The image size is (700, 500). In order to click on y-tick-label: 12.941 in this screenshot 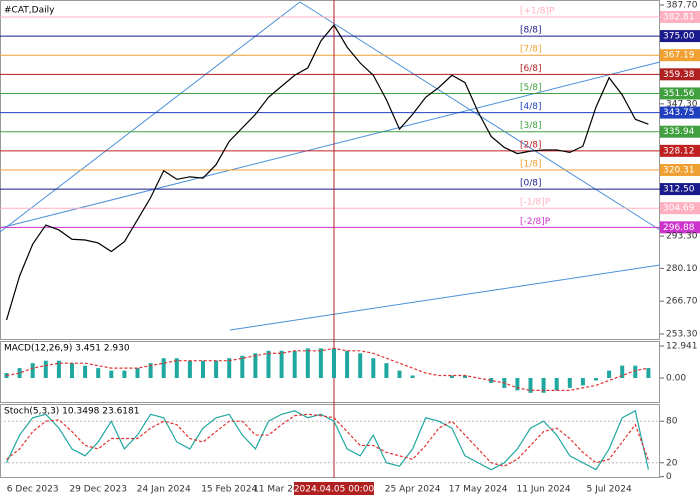, I will do `click(682, 347)`.